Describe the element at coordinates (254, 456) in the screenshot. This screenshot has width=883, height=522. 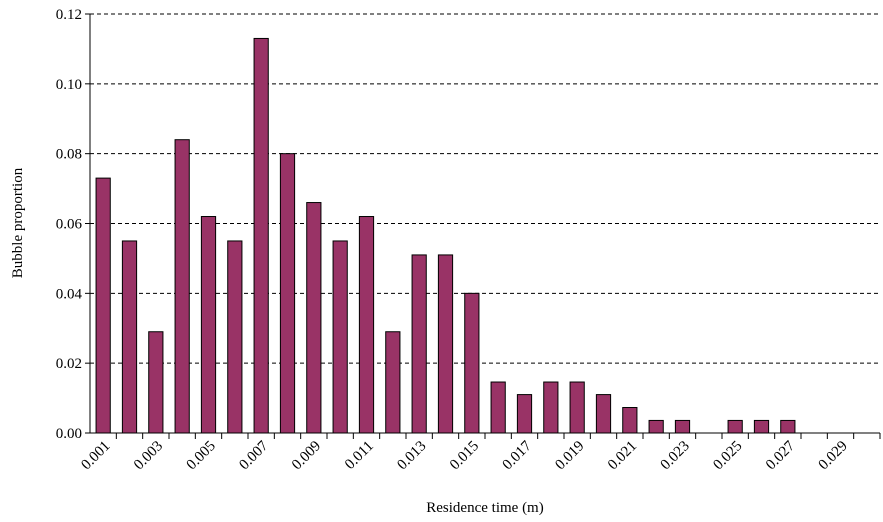
I see `x-tick-label: 0.007` at that location.